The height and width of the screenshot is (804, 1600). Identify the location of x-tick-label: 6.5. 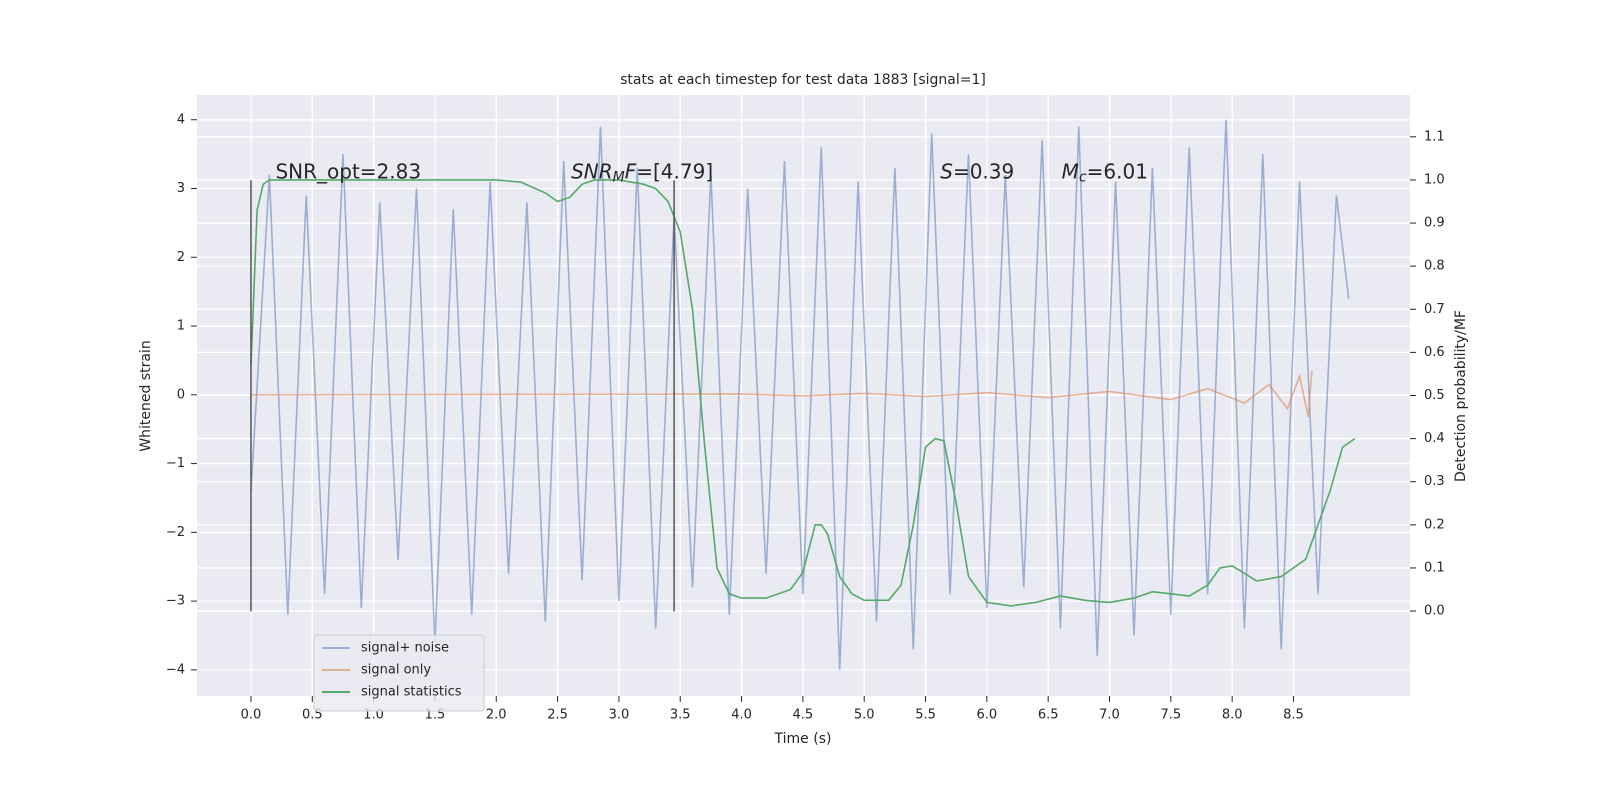
(1048, 715).